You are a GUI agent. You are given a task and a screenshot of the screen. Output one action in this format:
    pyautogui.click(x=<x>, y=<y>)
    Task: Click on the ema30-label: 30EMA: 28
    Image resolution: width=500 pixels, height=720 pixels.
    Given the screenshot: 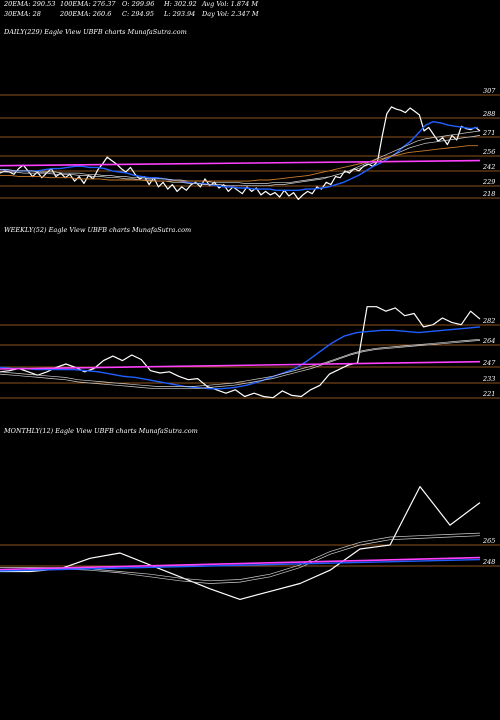 What is the action you would take?
    pyautogui.click(x=22, y=14)
    